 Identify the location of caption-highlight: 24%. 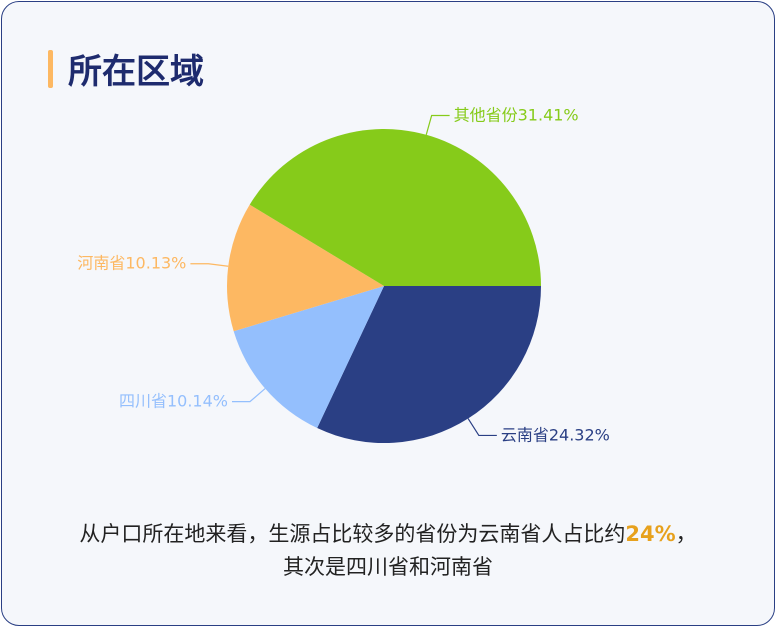
(650, 534).